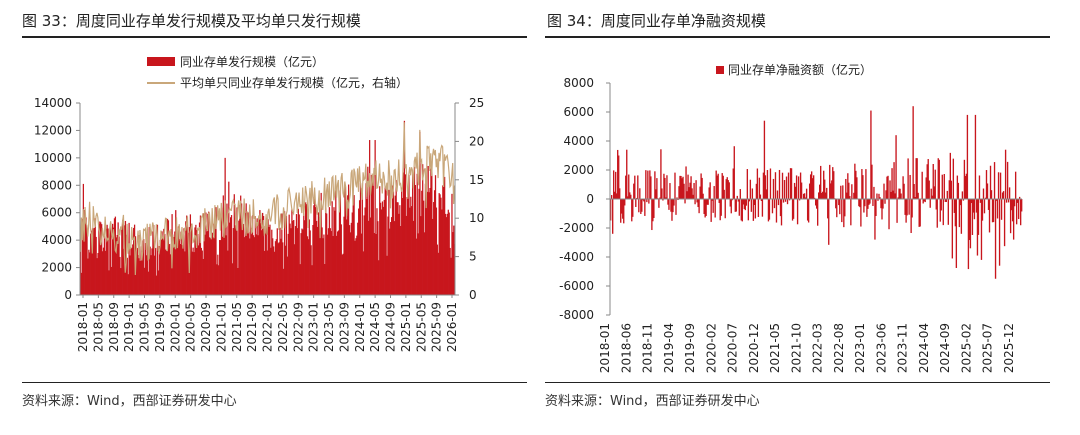  Describe the element at coordinates (274, 382) in the screenshot. I see `figure-33-bottom-rule` at that location.